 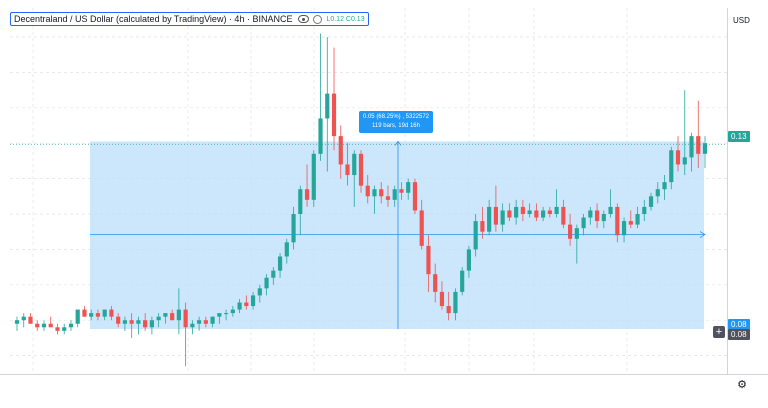 I want to click on crosshair-price-tag: 0.08, so click(x=739, y=334).